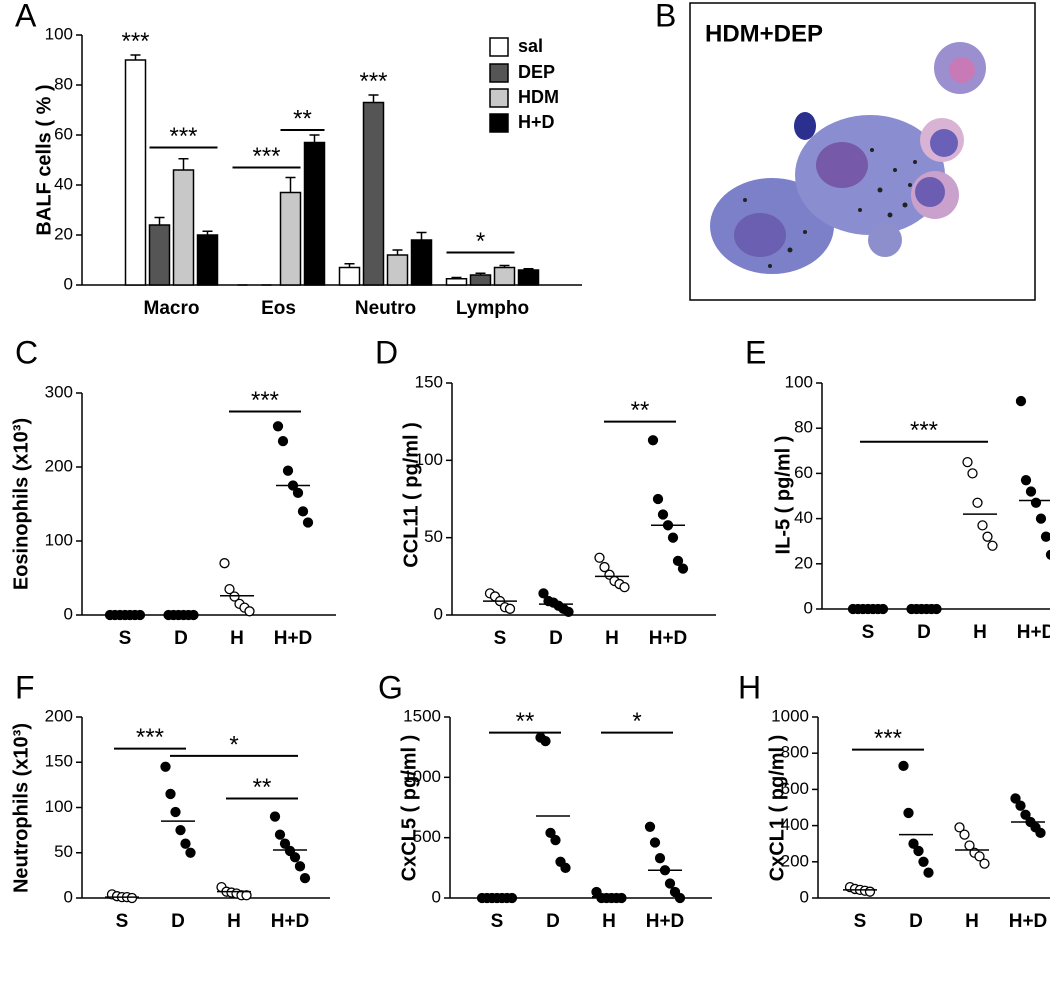  Describe the element at coordinates (665, 16) in the screenshot. I see `panel-letter: B` at that location.